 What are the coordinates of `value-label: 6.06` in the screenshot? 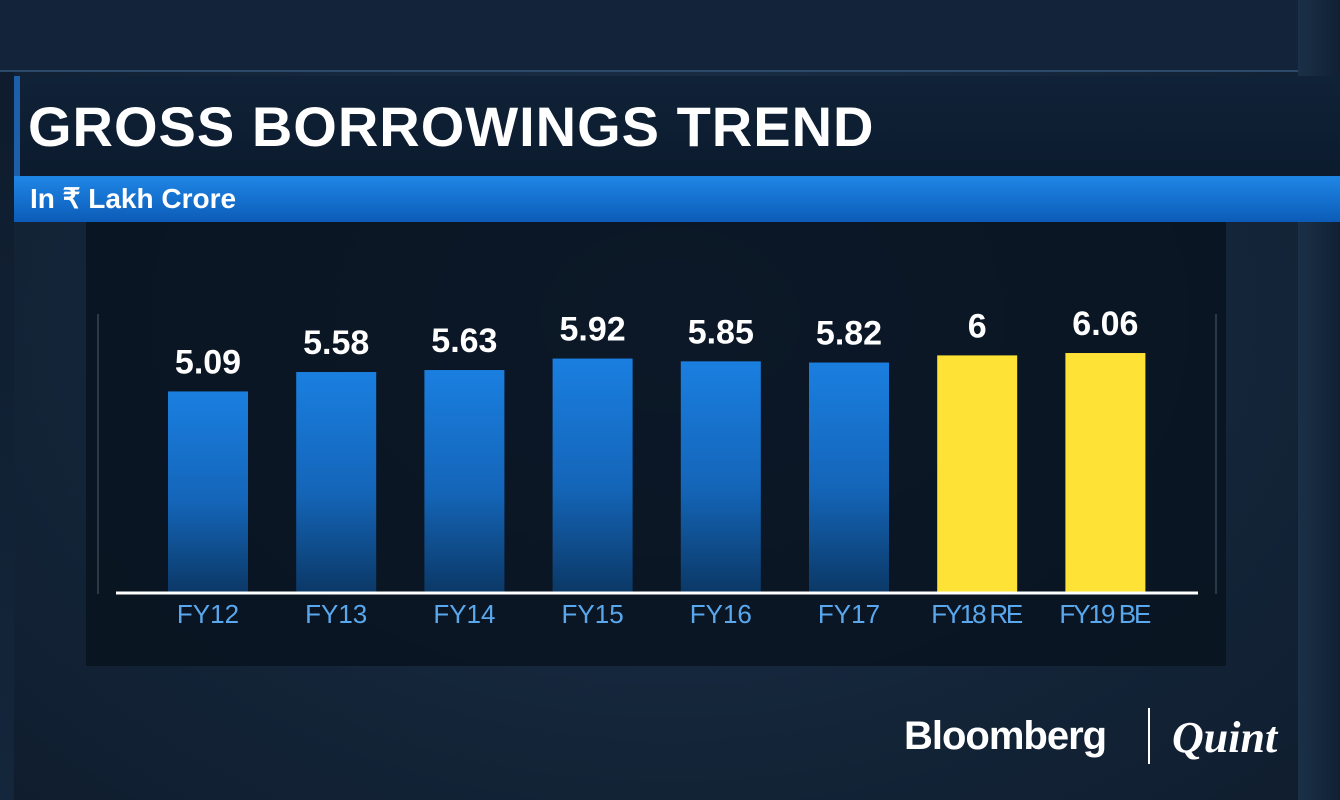 It's located at (1105, 324).